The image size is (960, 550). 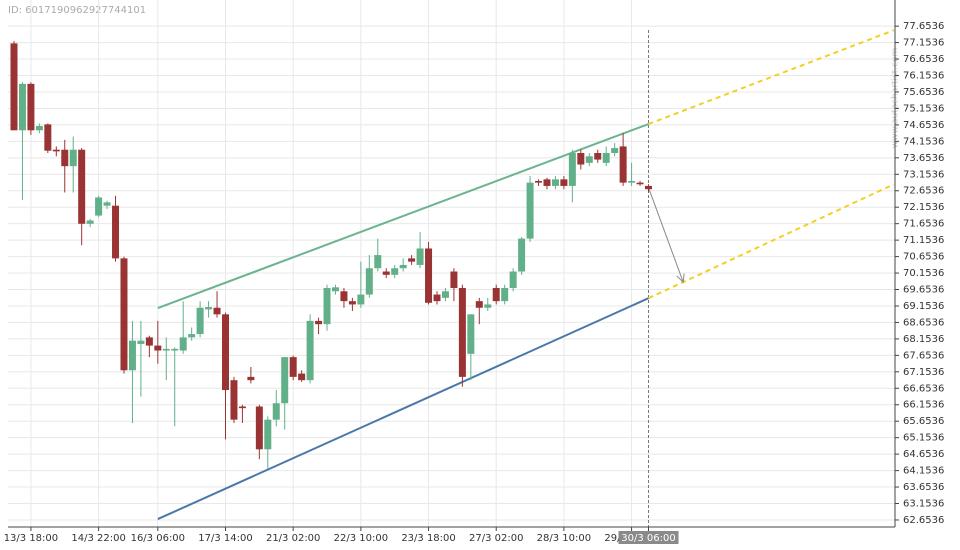 What do you see at coordinates (923, 339) in the screenshot?
I see `y-tick-label: 68.1536` at bounding box center [923, 339].